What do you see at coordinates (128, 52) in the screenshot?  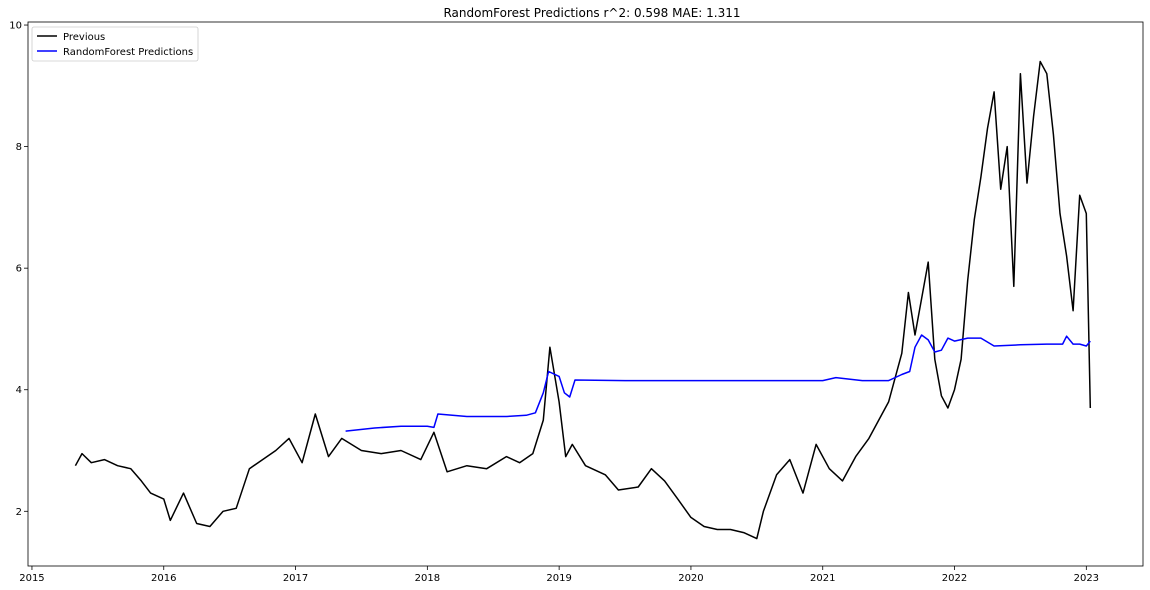 I see `legend-label-predictions: RandomForest Predictions` at bounding box center [128, 52].